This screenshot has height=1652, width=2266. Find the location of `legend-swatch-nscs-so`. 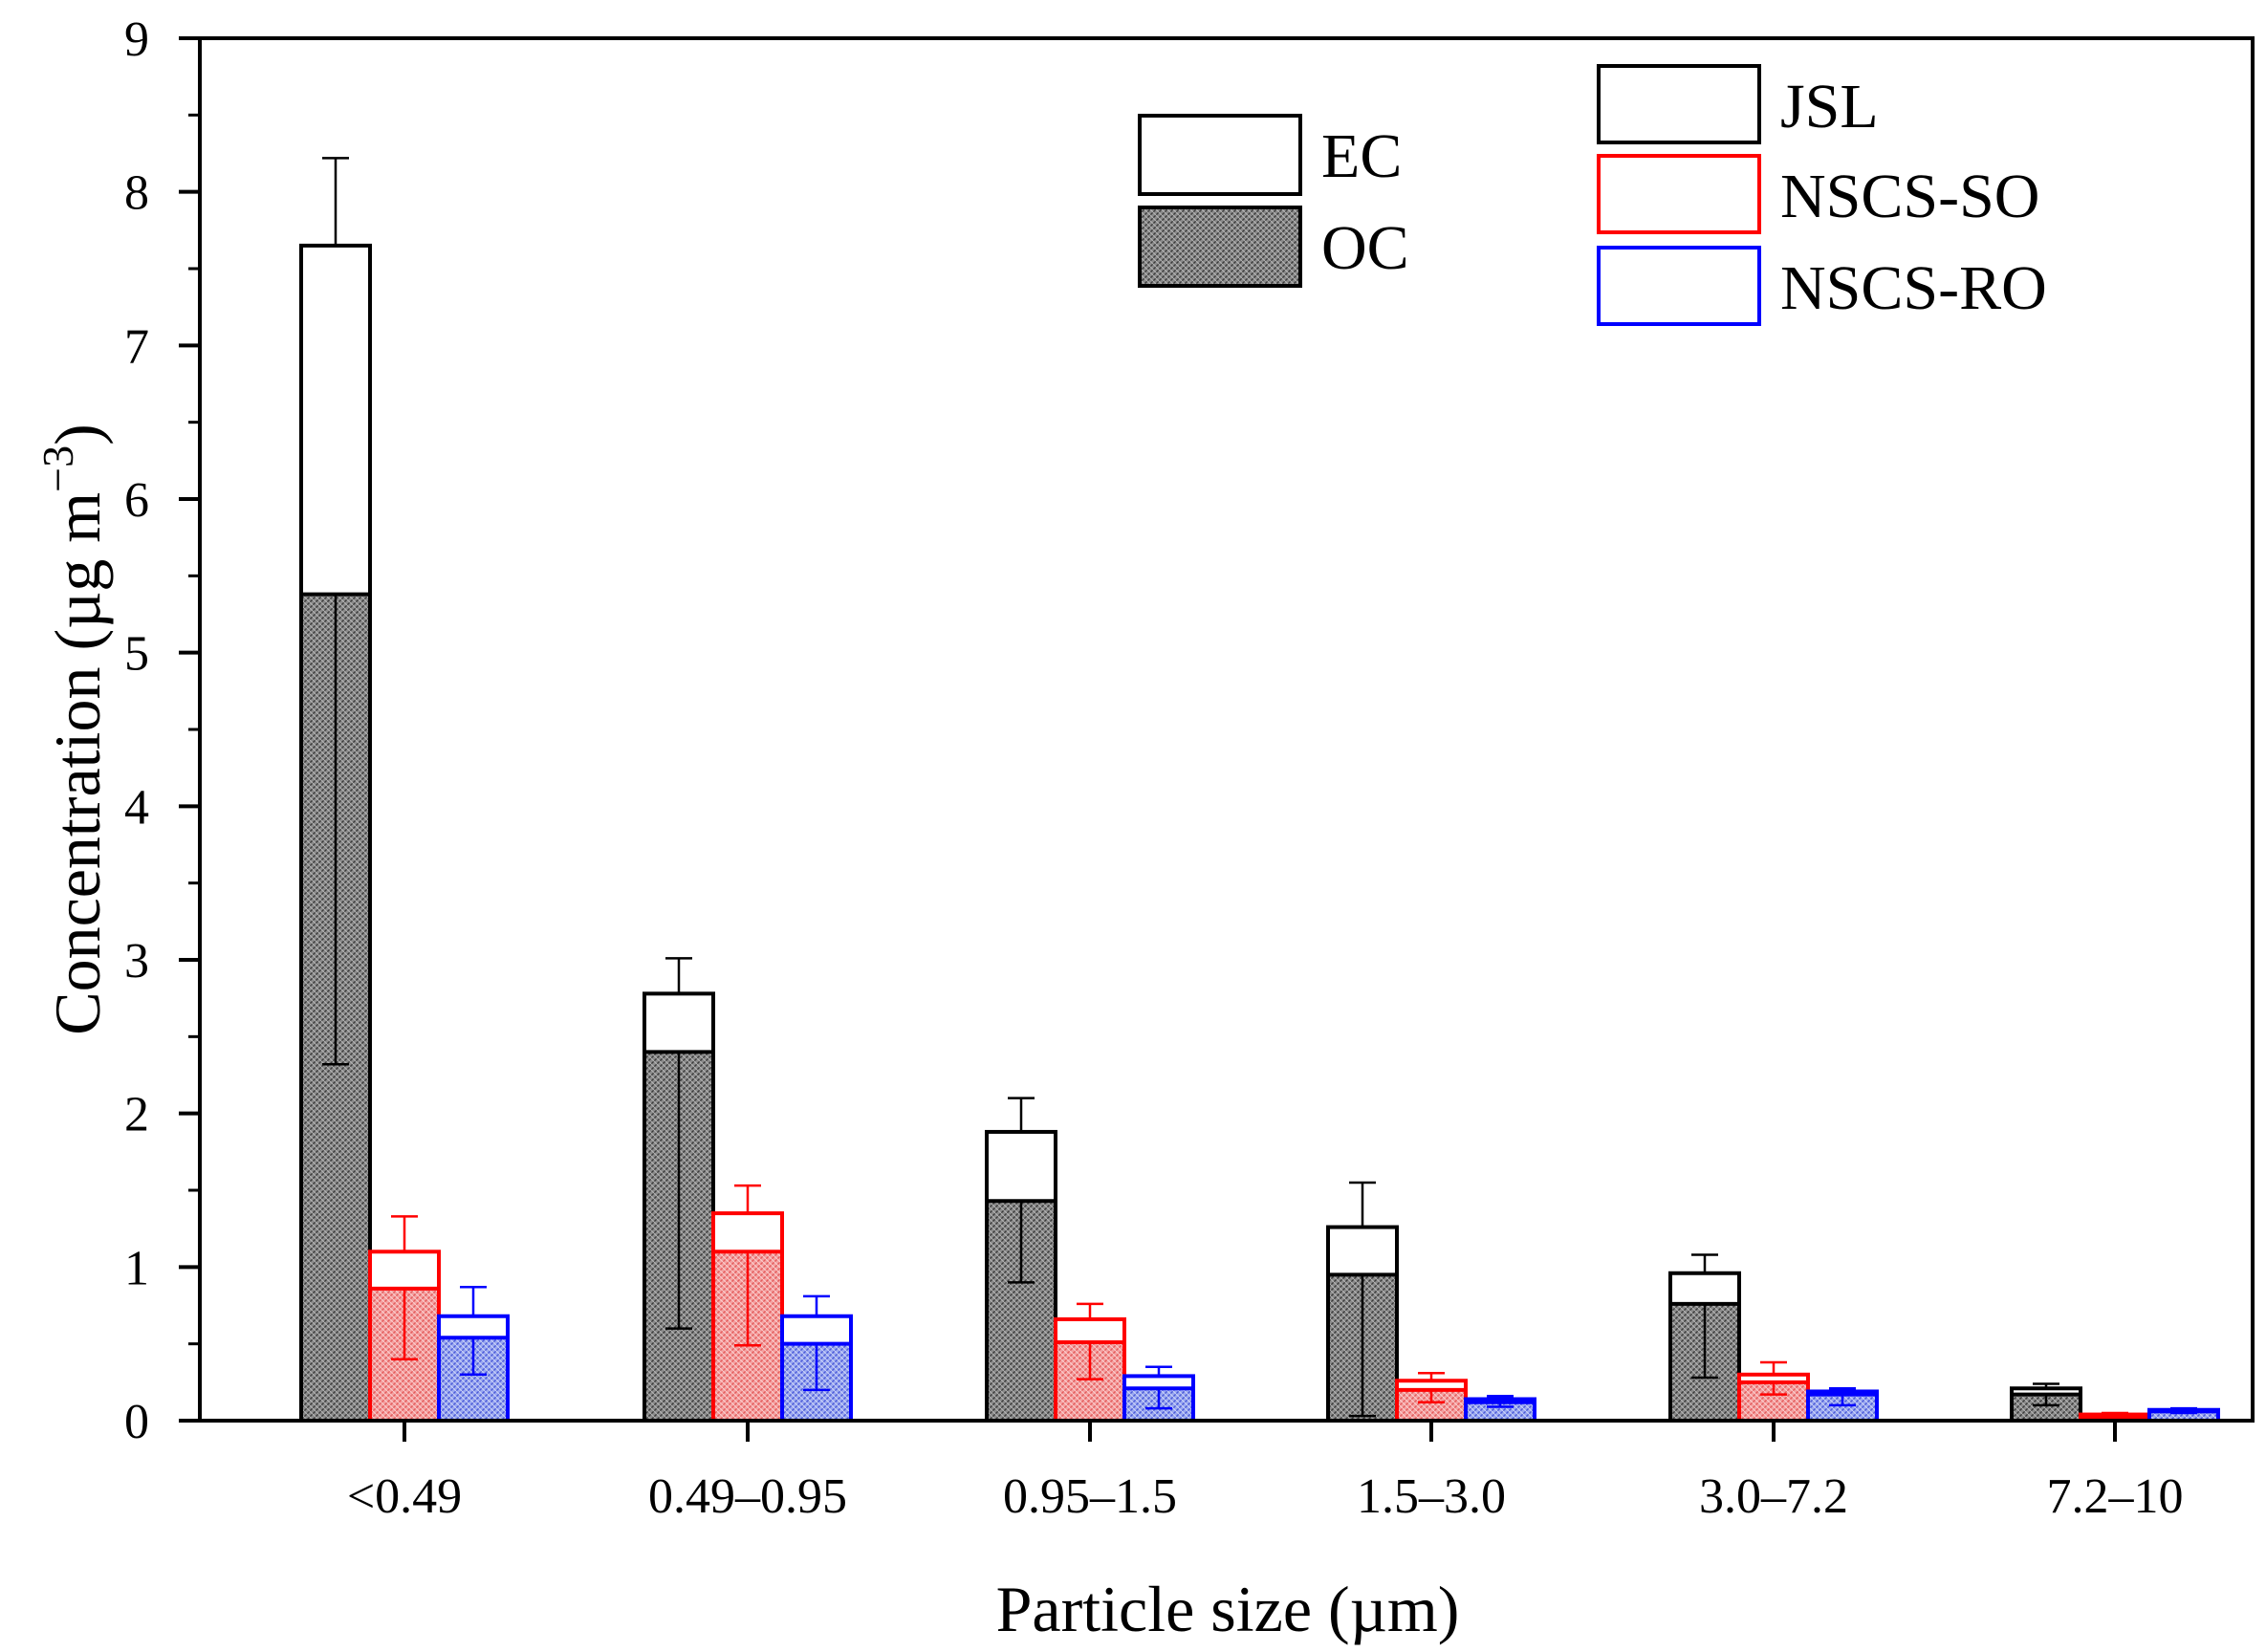

legend-swatch-nscs-so is located at coordinates (1679, 194).